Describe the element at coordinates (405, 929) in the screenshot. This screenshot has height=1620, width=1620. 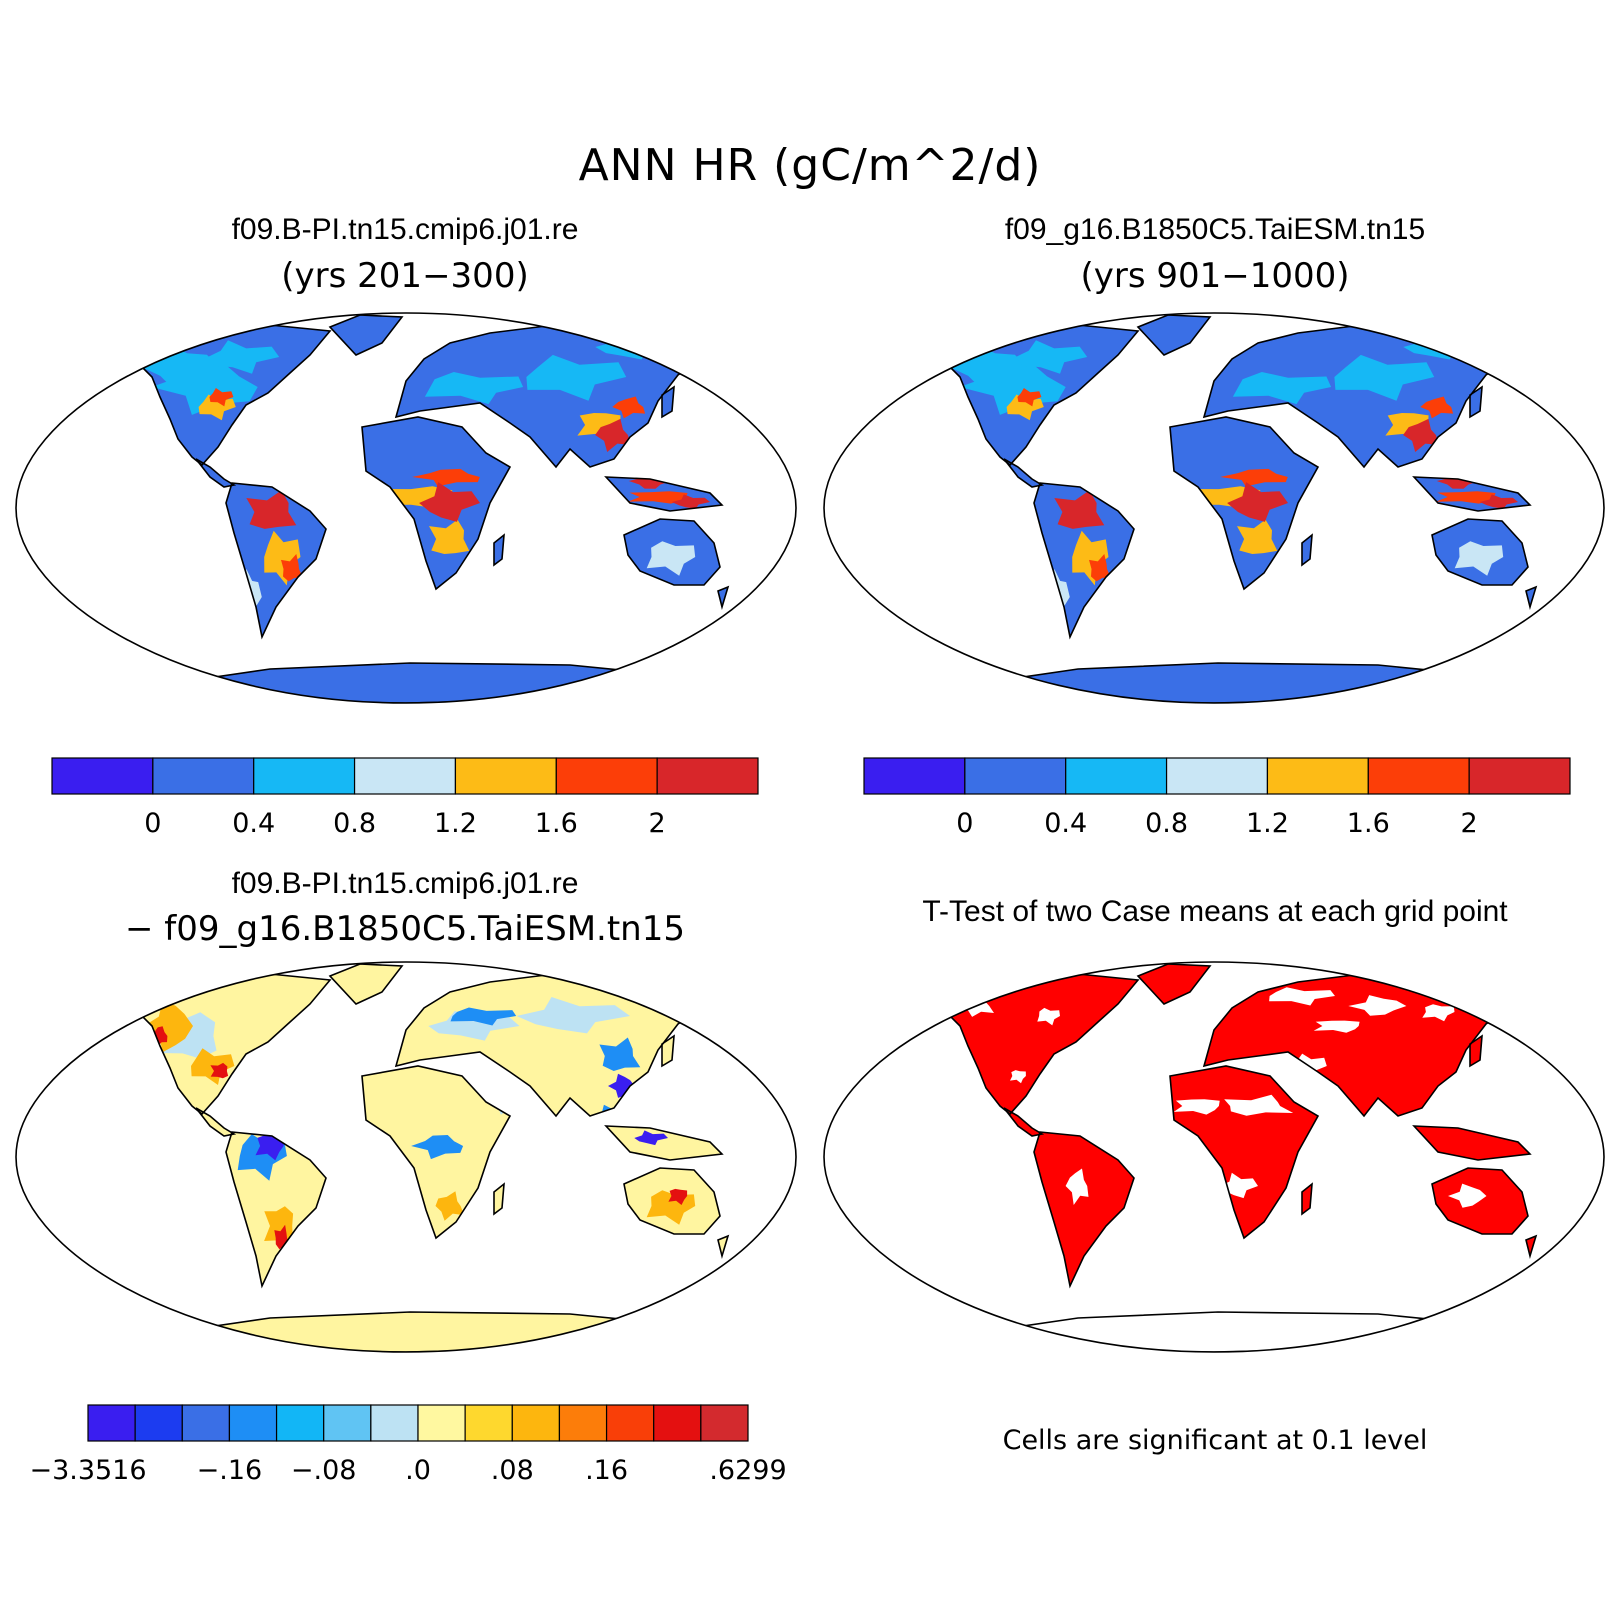
I see `panel-subtitle-difference: − f09_g16.B1850C5.TaiESM.tn15` at that location.